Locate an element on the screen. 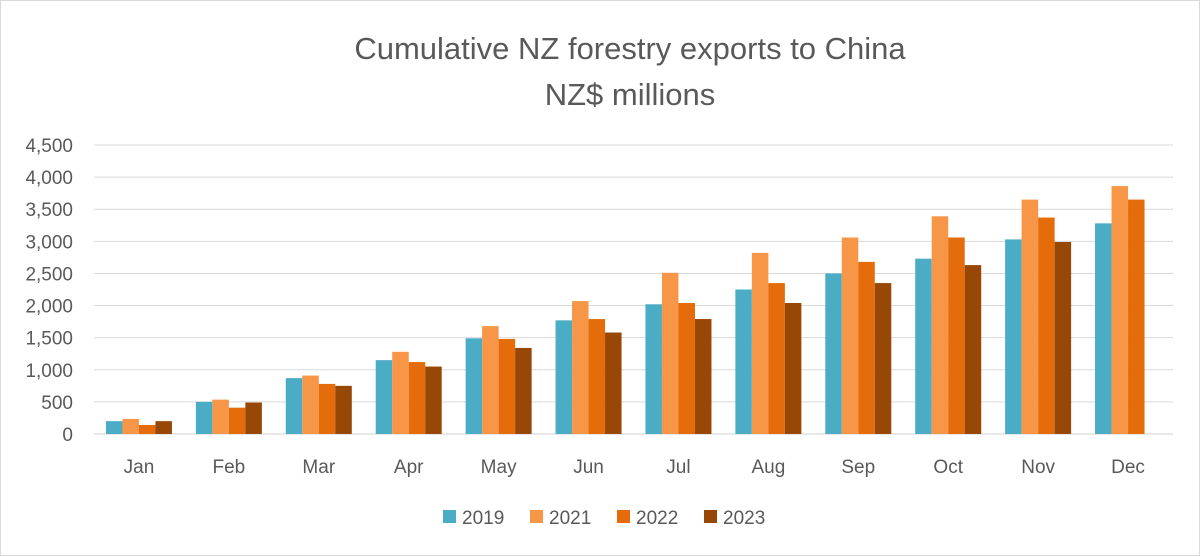  y-tick-label: 3,500 is located at coordinates (49, 210).